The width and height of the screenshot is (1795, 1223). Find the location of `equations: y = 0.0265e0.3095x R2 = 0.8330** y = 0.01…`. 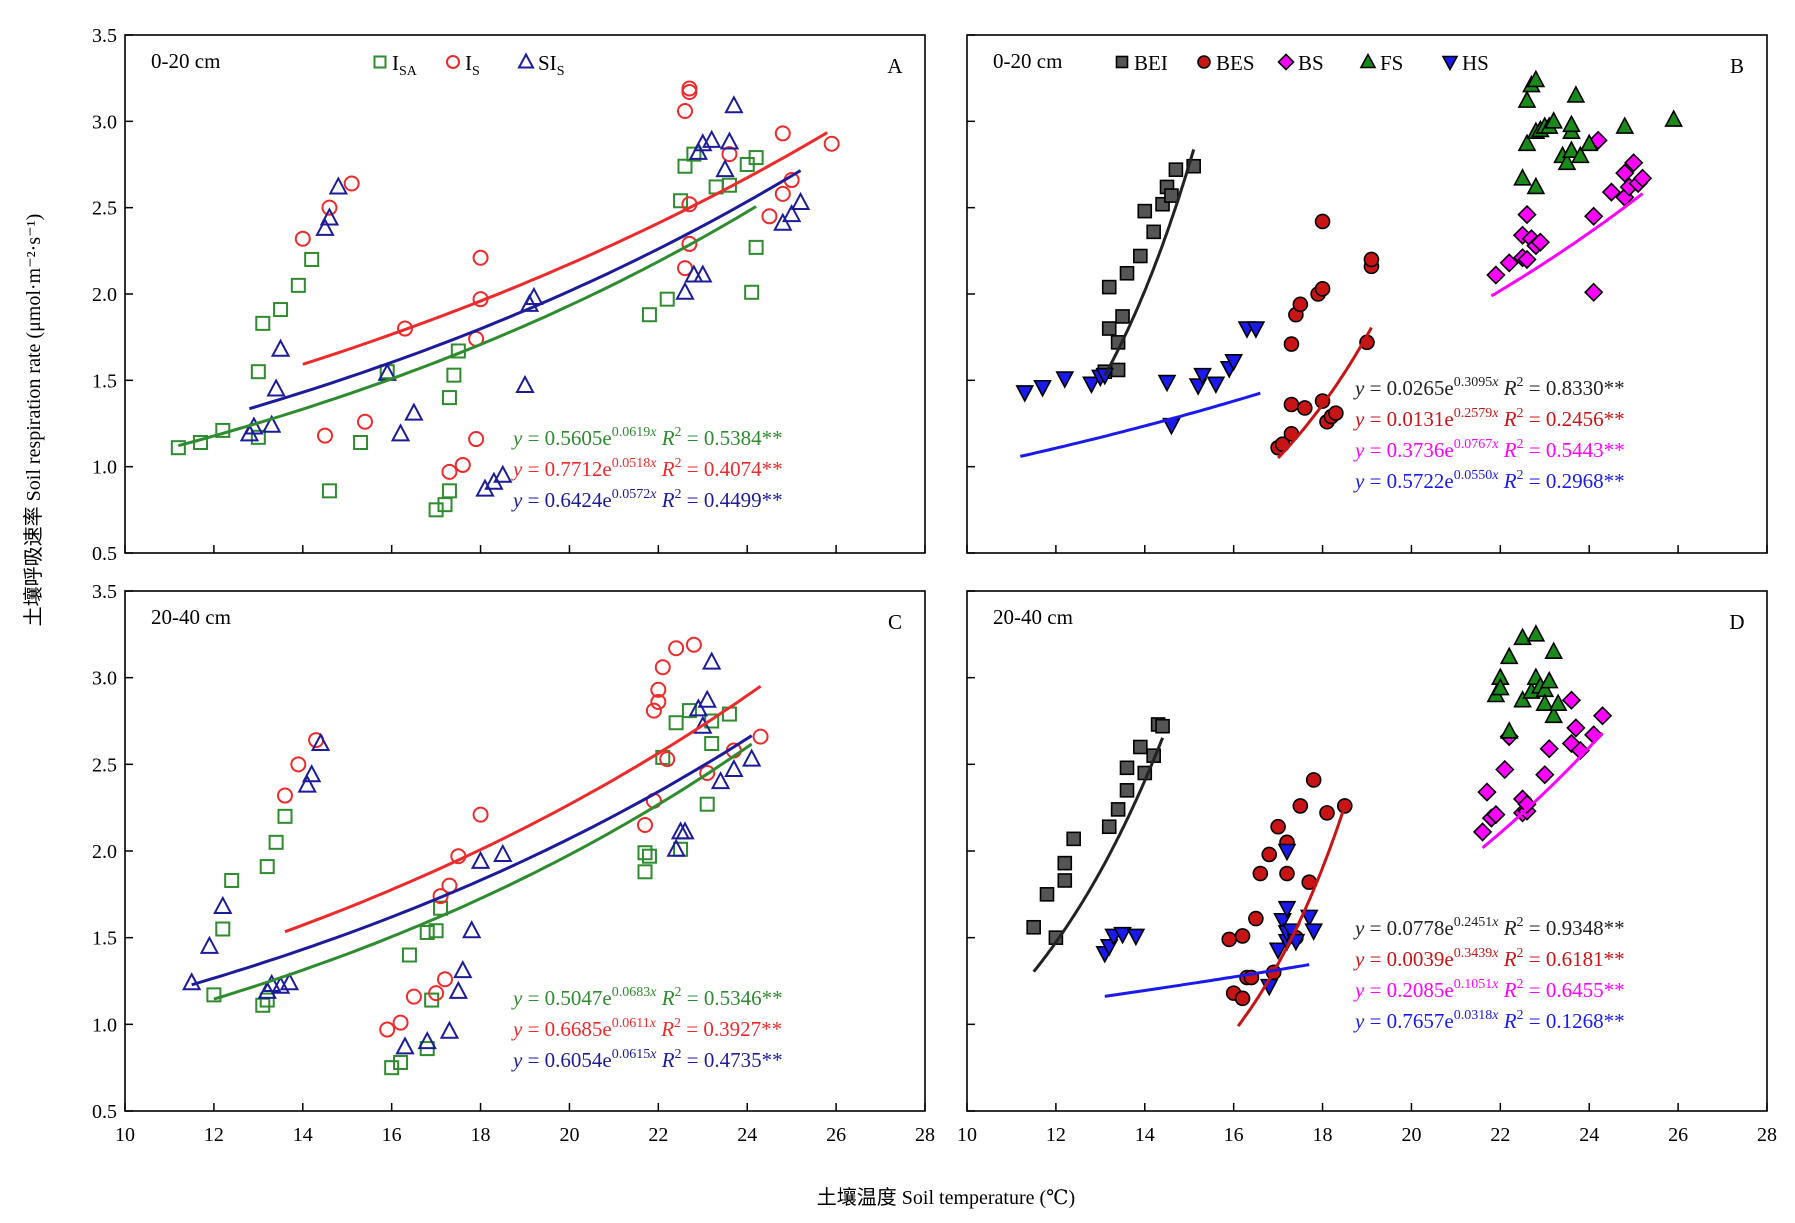

equations: y = 0.0265e0.3095x R2 = 0.8330** y = 0.01… is located at coordinates (1489, 434).